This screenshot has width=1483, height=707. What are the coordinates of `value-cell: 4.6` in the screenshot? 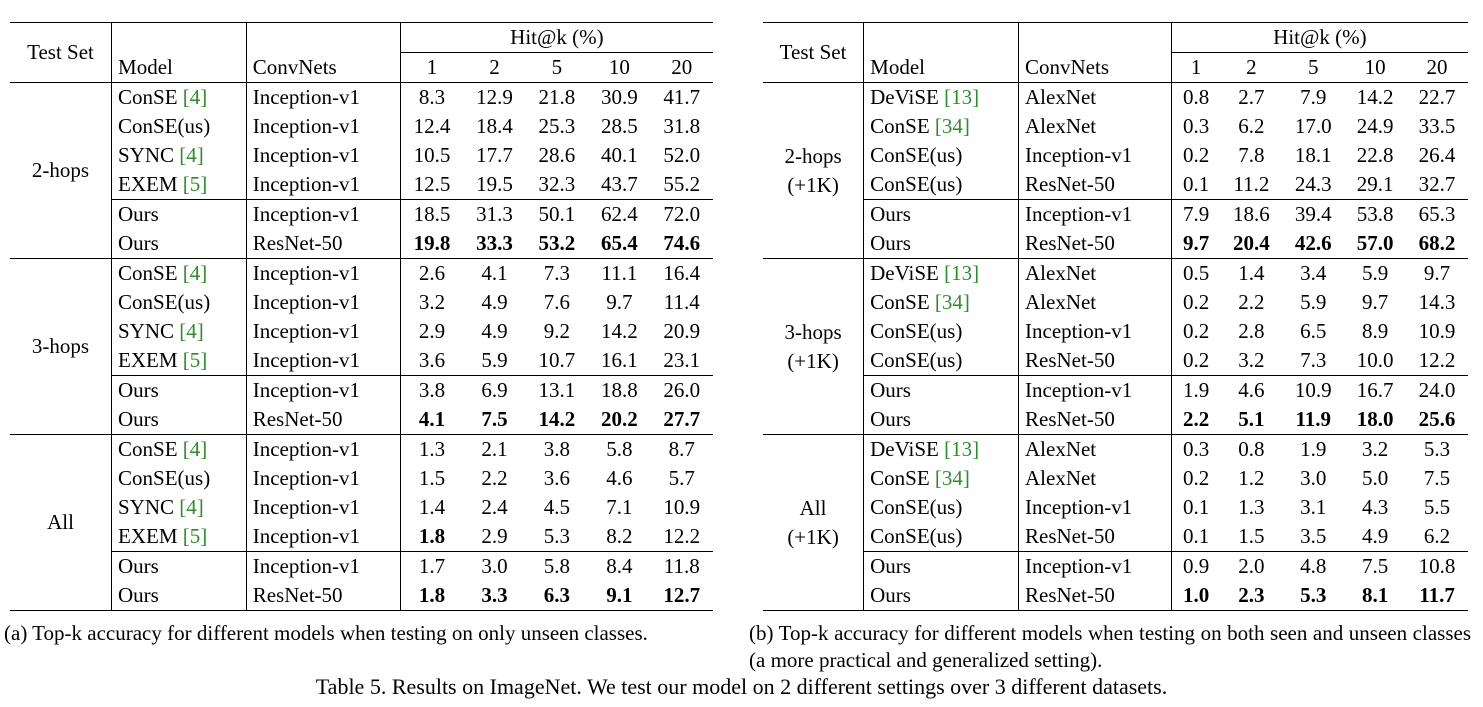 It's located at (619, 478).